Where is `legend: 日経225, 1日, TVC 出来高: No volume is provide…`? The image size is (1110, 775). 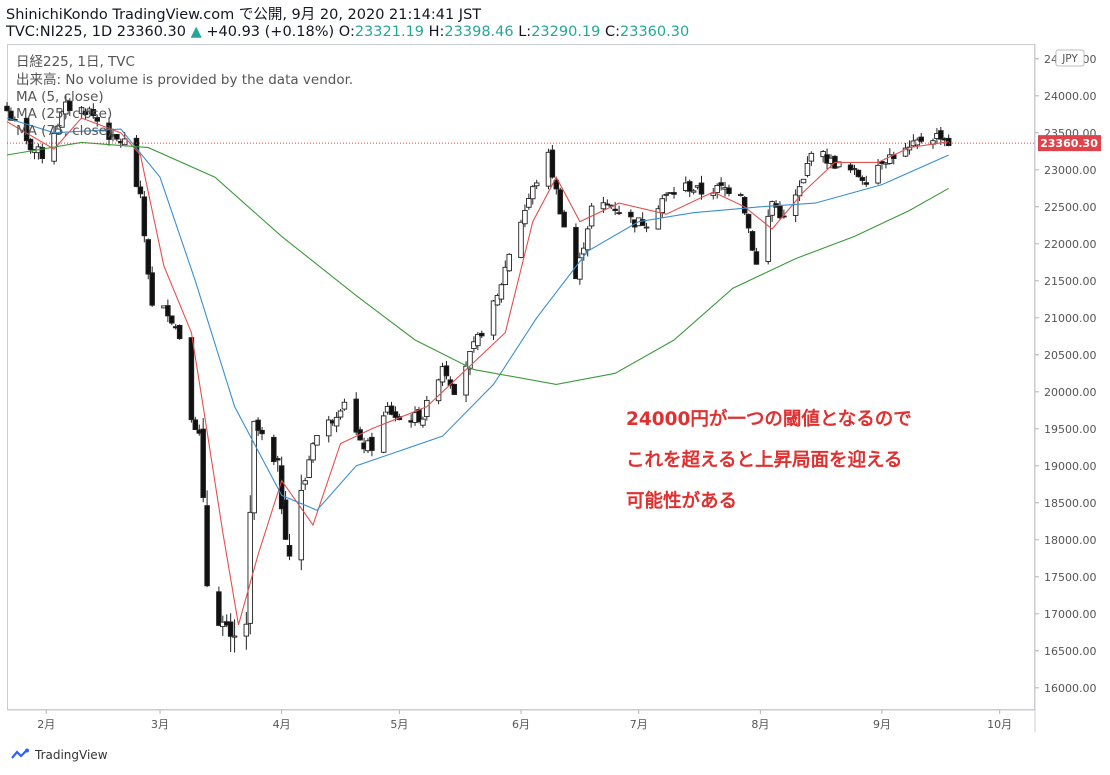 legend: 日経225, 1日, TVC 出来高: No volume is provide… is located at coordinates (184, 96).